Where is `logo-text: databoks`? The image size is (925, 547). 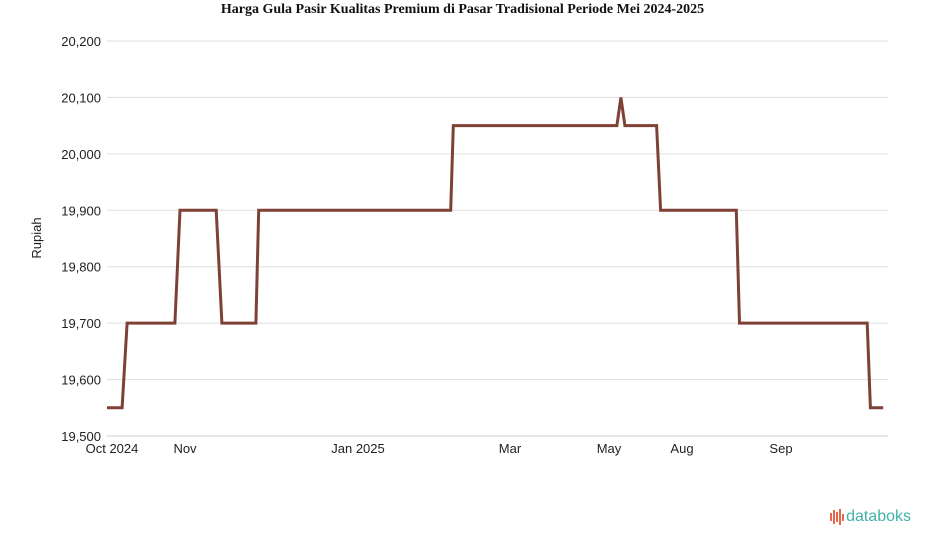
logo-text: databoks is located at coordinates (878, 516).